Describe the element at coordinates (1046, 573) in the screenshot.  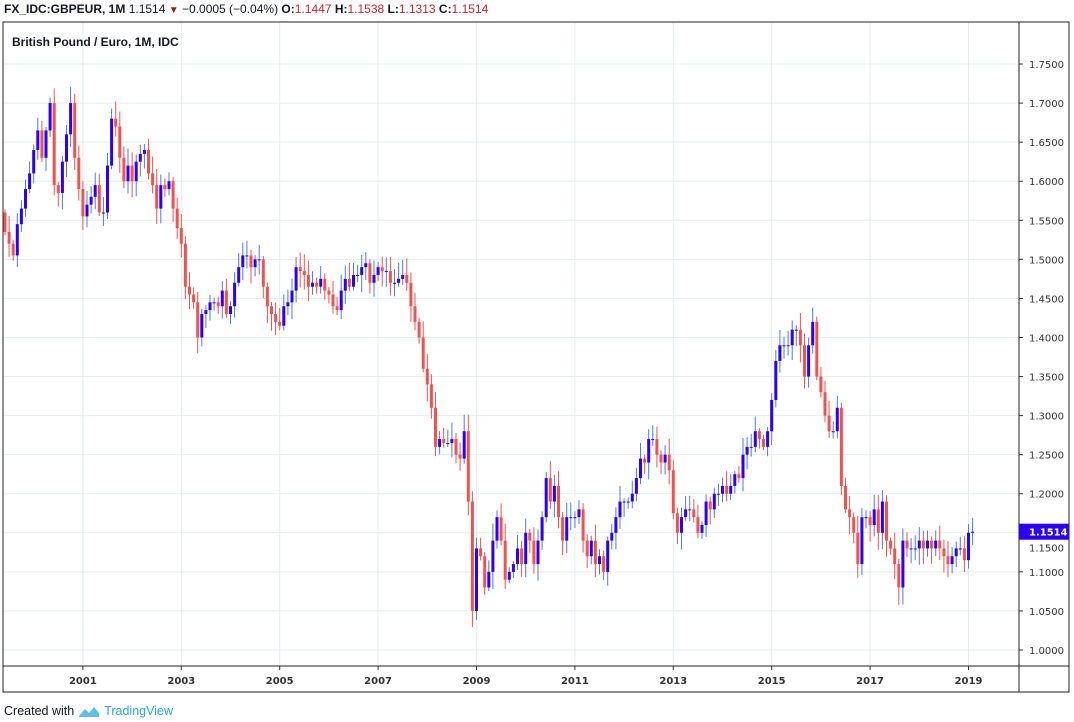
I see `y-tick-label: 1.1000` at that location.